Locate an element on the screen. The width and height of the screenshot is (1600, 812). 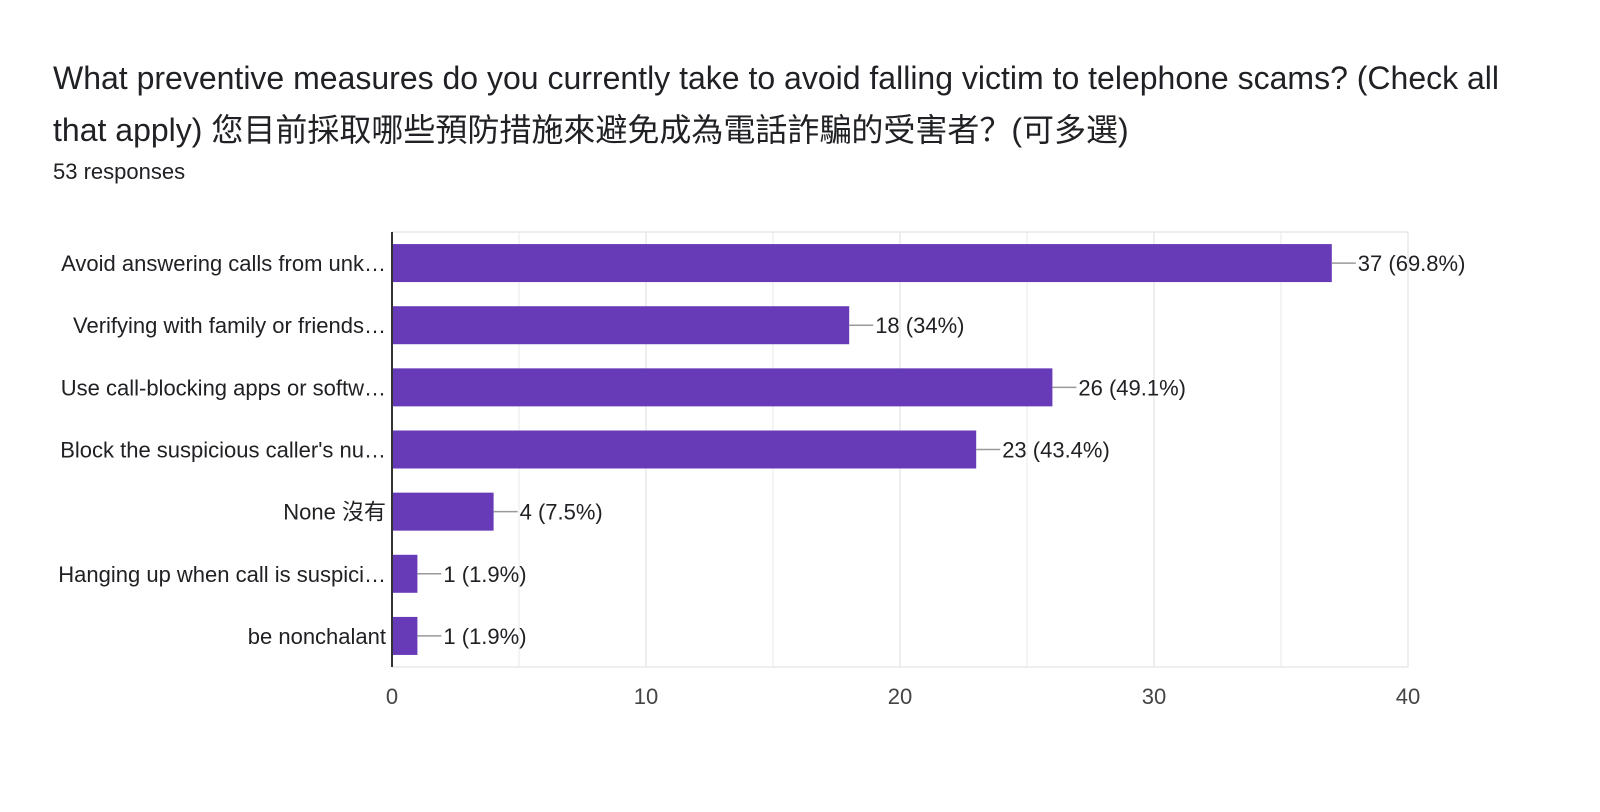
response-count: 53 responses is located at coordinates (119, 171).